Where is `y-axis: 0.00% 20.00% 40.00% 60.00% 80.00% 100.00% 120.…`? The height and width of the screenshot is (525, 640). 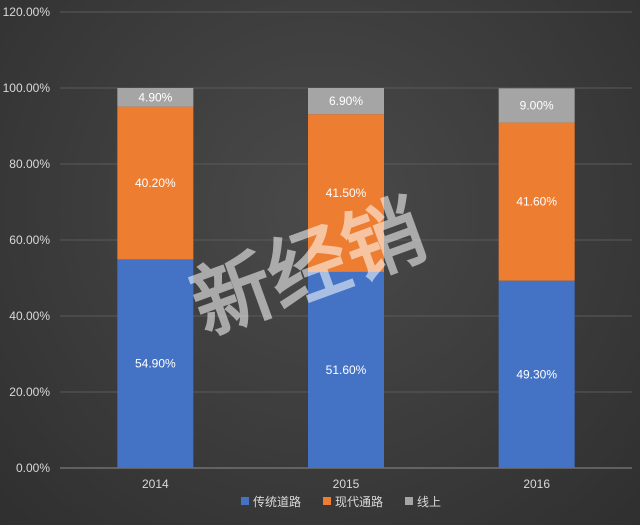 y-axis: 0.00% 20.00% 40.00% 60.00% 80.00% 100.00% 120.… is located at coordinates (27, 240).